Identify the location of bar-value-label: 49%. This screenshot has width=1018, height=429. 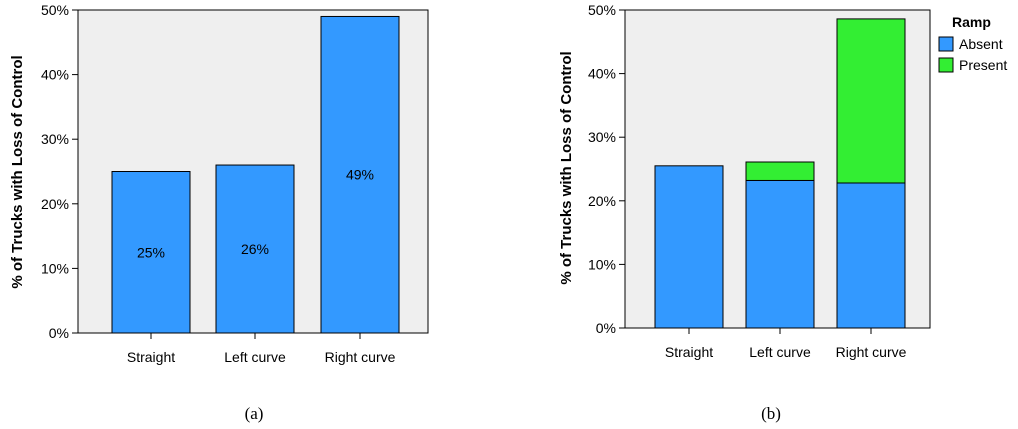
(360, 175).